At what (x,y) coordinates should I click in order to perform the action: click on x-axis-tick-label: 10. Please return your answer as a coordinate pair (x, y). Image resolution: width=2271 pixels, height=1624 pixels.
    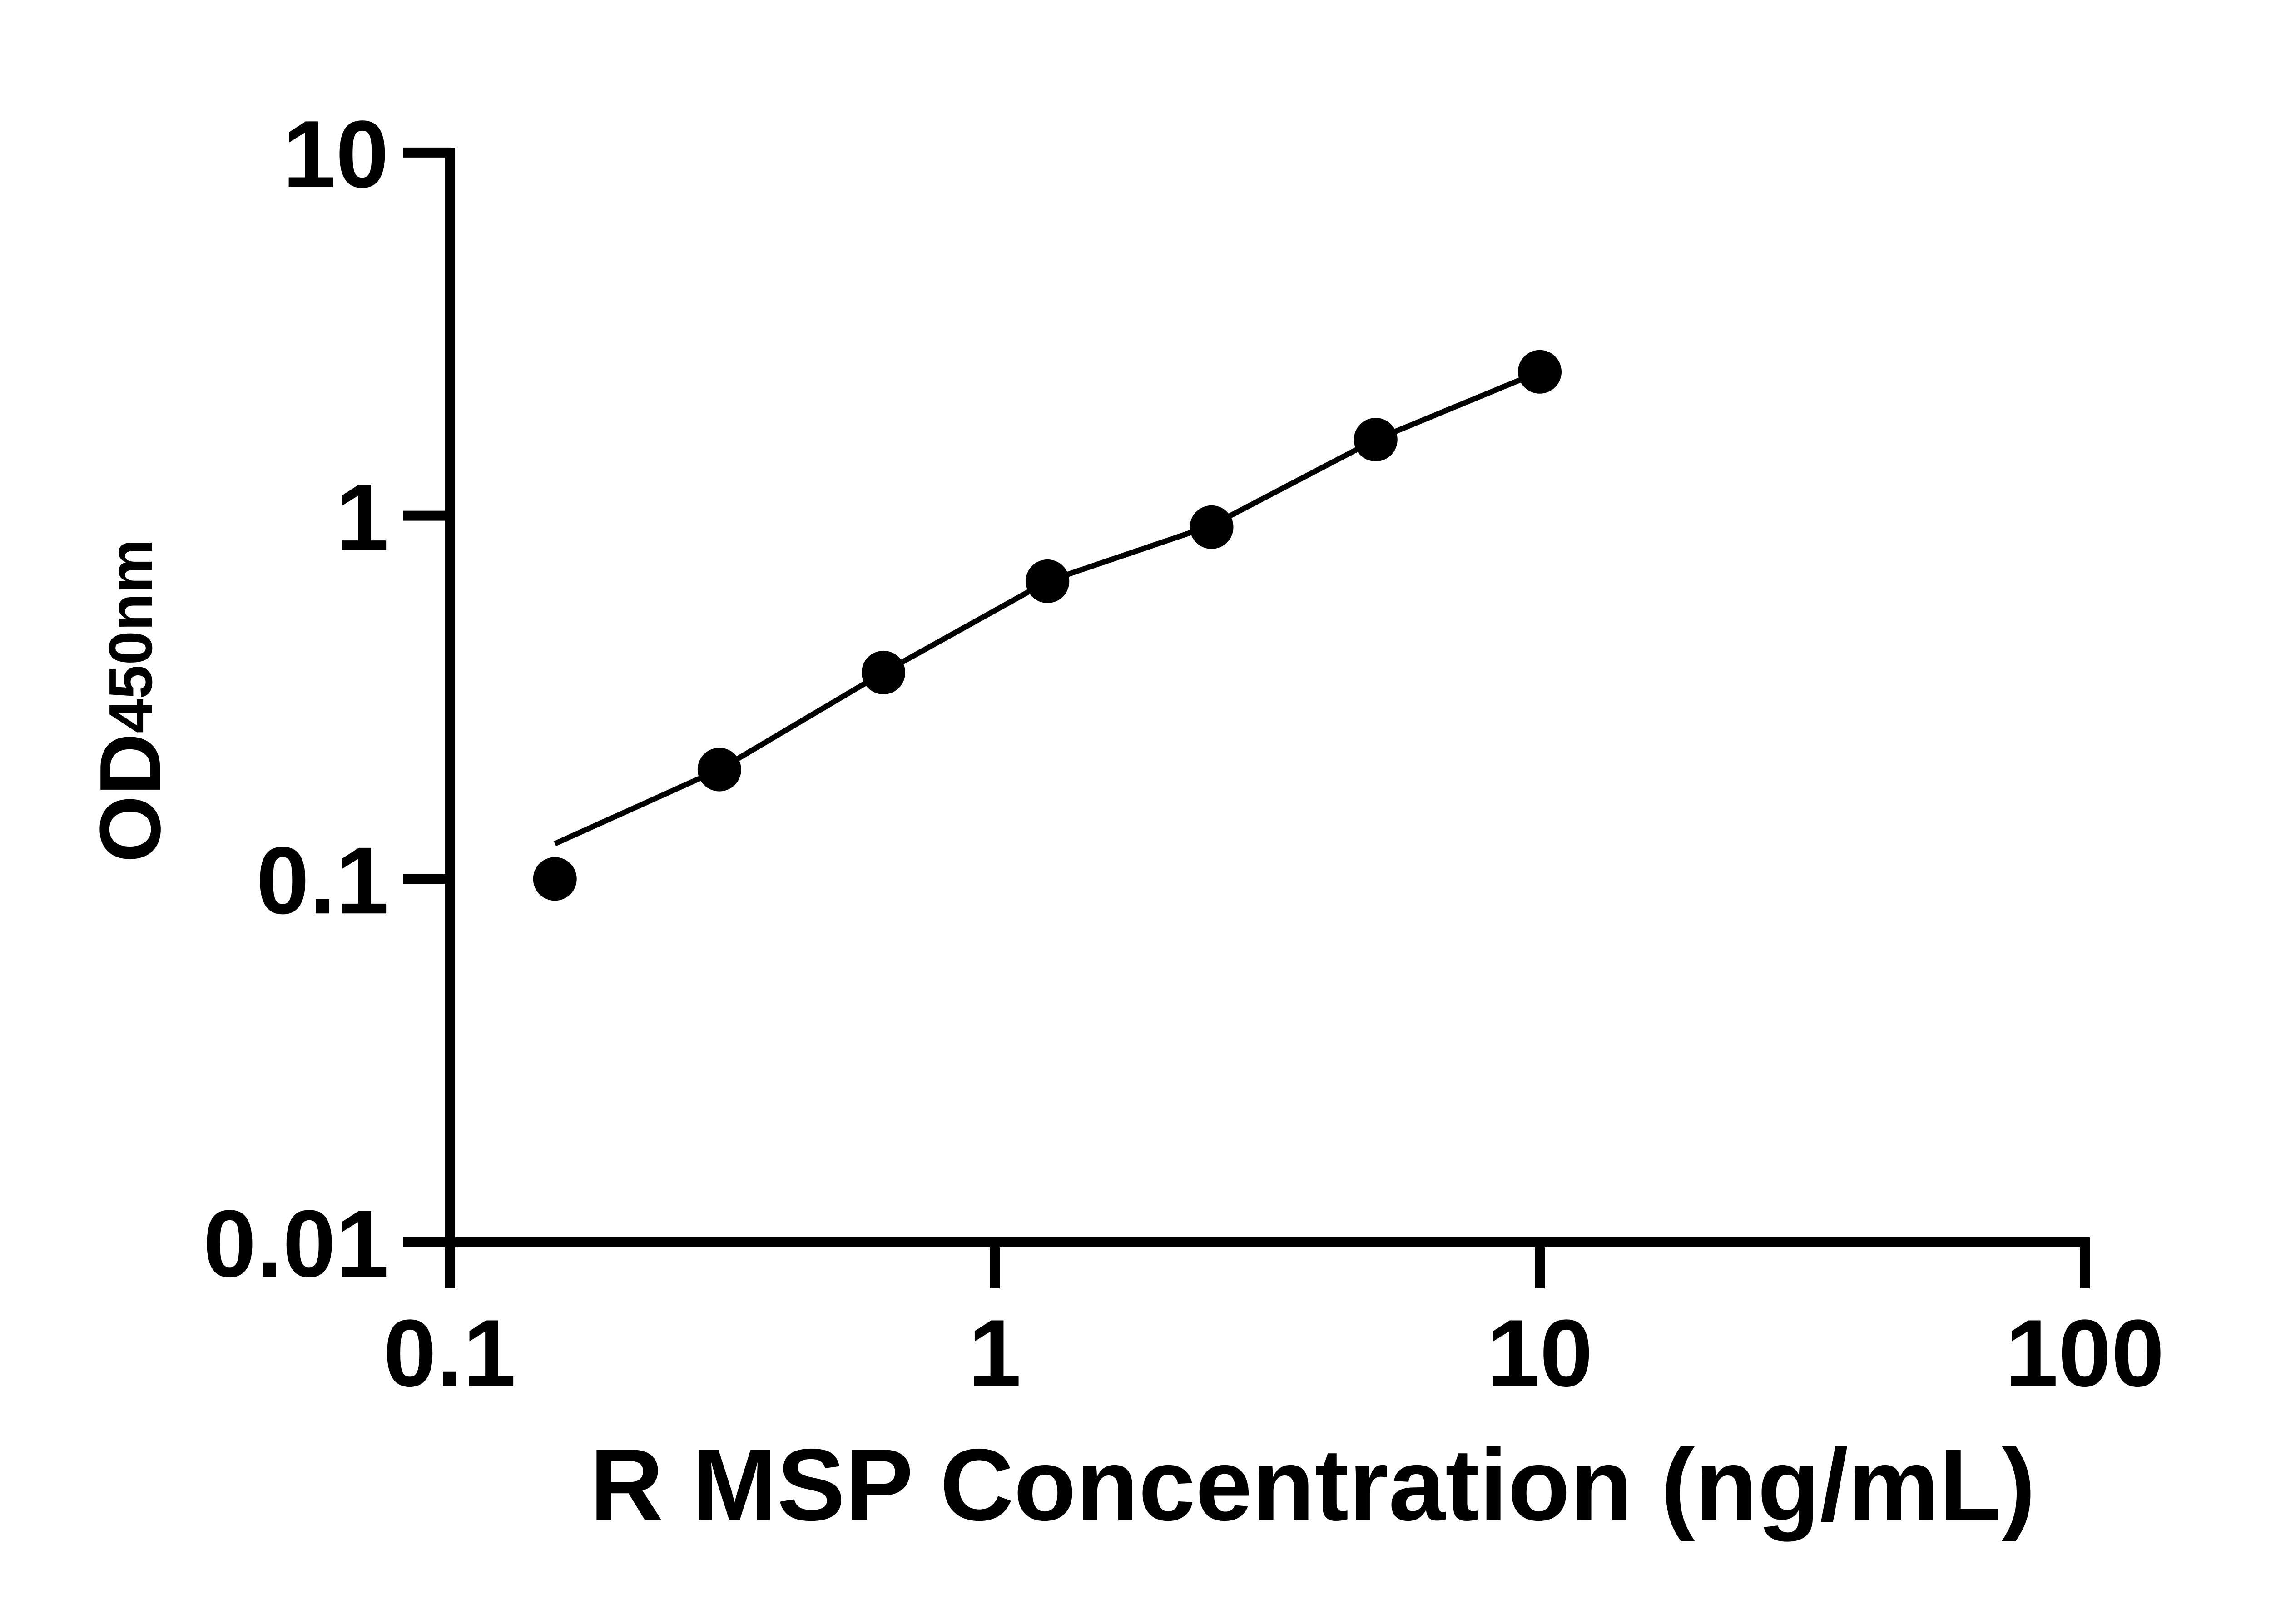
    Looking at the image, I should click on (1540, 1353).